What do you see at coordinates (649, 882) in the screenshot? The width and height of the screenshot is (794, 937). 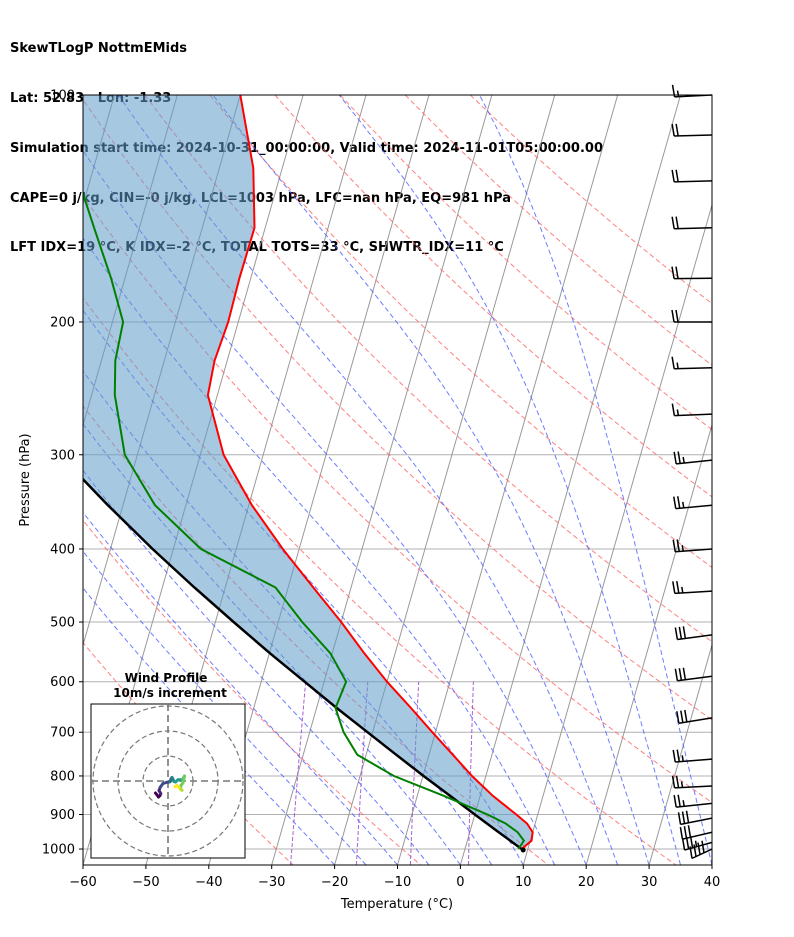 I see `x-tick-label: 30` at bounding box center [649, 882].